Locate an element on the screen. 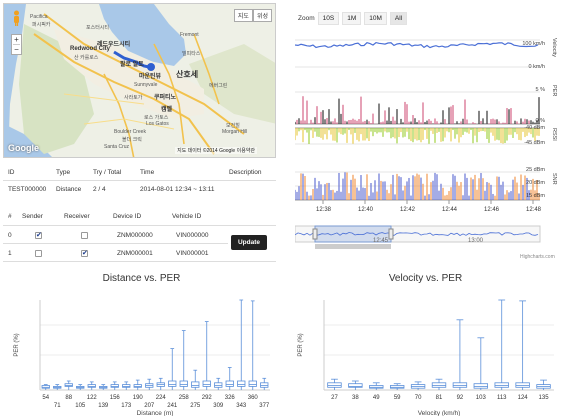 The width and height of the screenshot is (567, 416). update-button: Update is located at coordinates (249, 242).